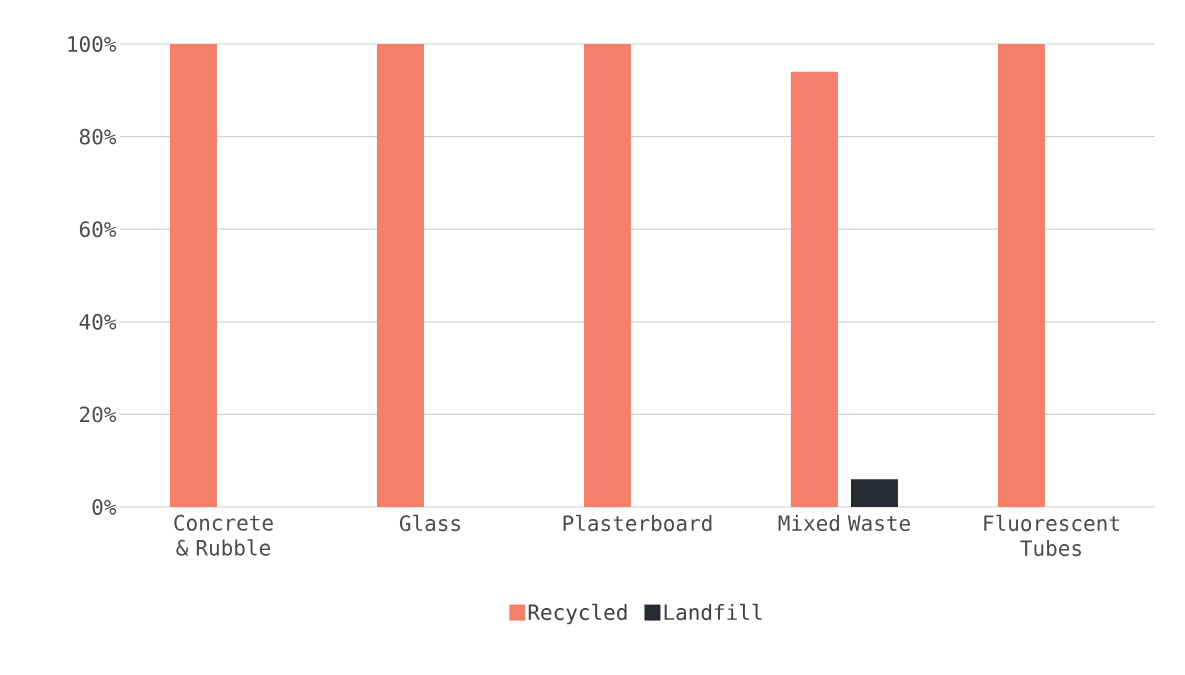 The image size is (1185, 675). What do you see at coordinates (98, 229) in the screenshot?
I see `y-tick-label: 60%` at bounding box center [98, 229].